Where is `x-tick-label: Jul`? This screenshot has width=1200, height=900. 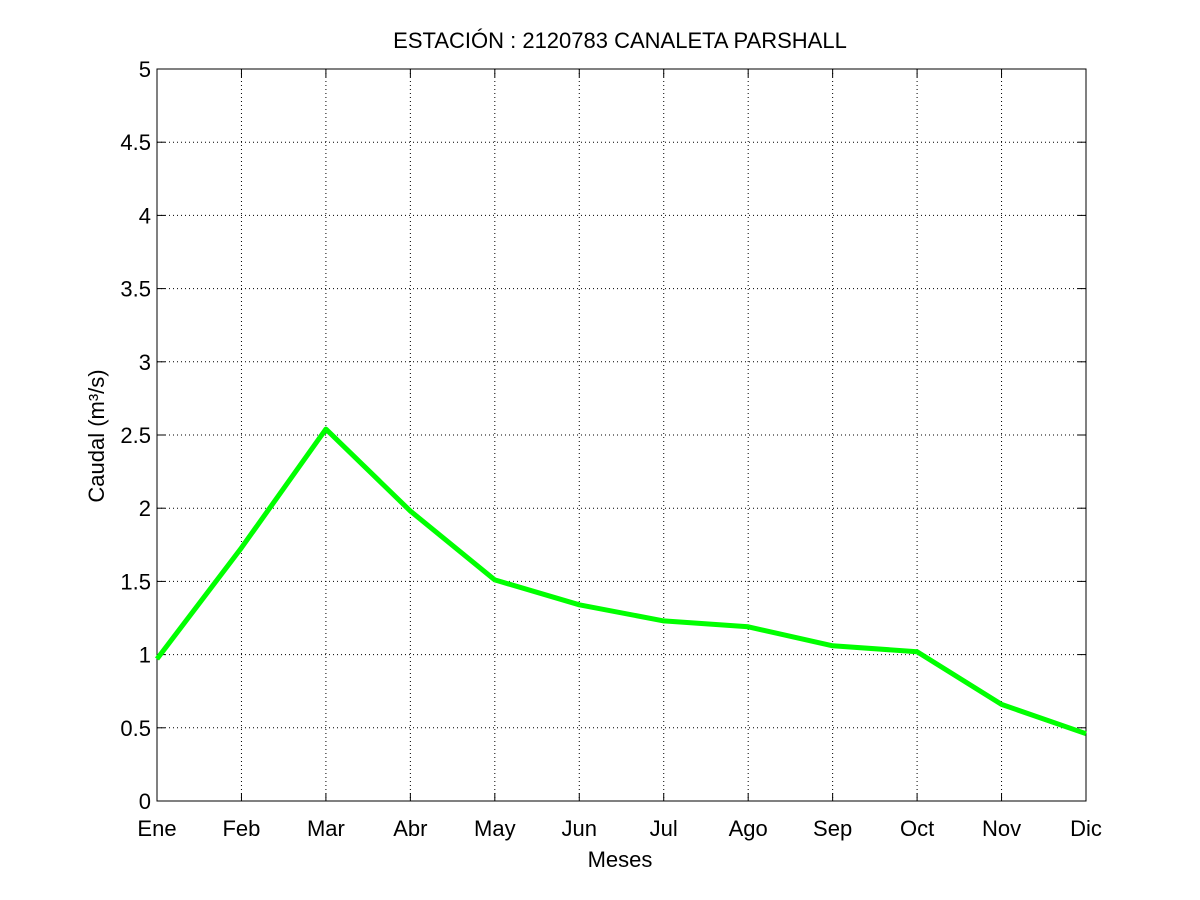 x-tick-label: Jul is located at coordinates (664, 828).